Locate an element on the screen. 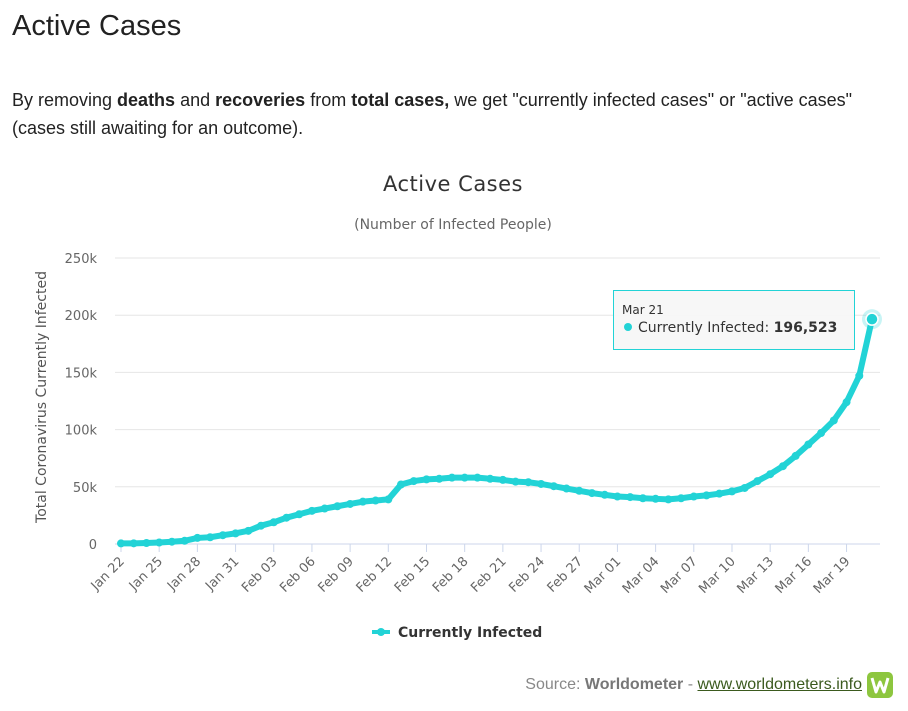 The width and height of the screenshot is (908, 711). x-tick-label: Feb 06 is located at coordinates (298, 575).